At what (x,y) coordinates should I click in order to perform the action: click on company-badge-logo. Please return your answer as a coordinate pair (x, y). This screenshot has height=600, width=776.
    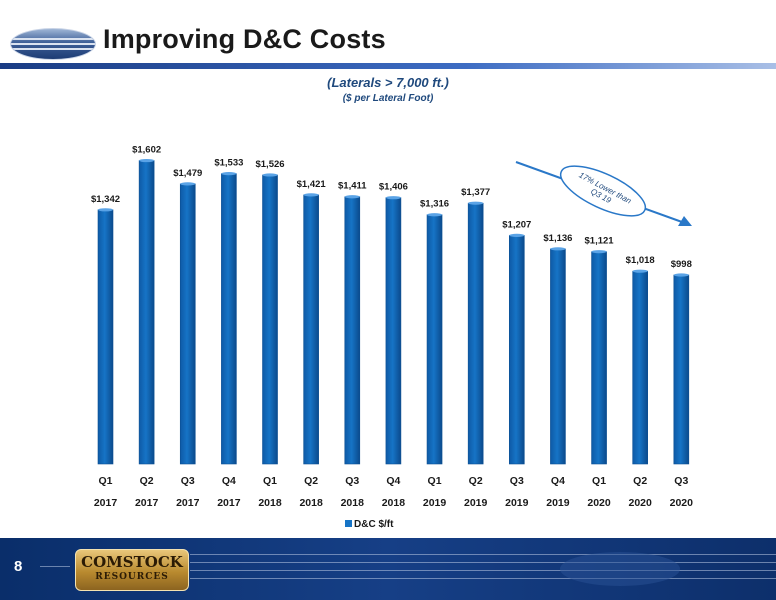
    Looking at the image, I should click on (53, 44).